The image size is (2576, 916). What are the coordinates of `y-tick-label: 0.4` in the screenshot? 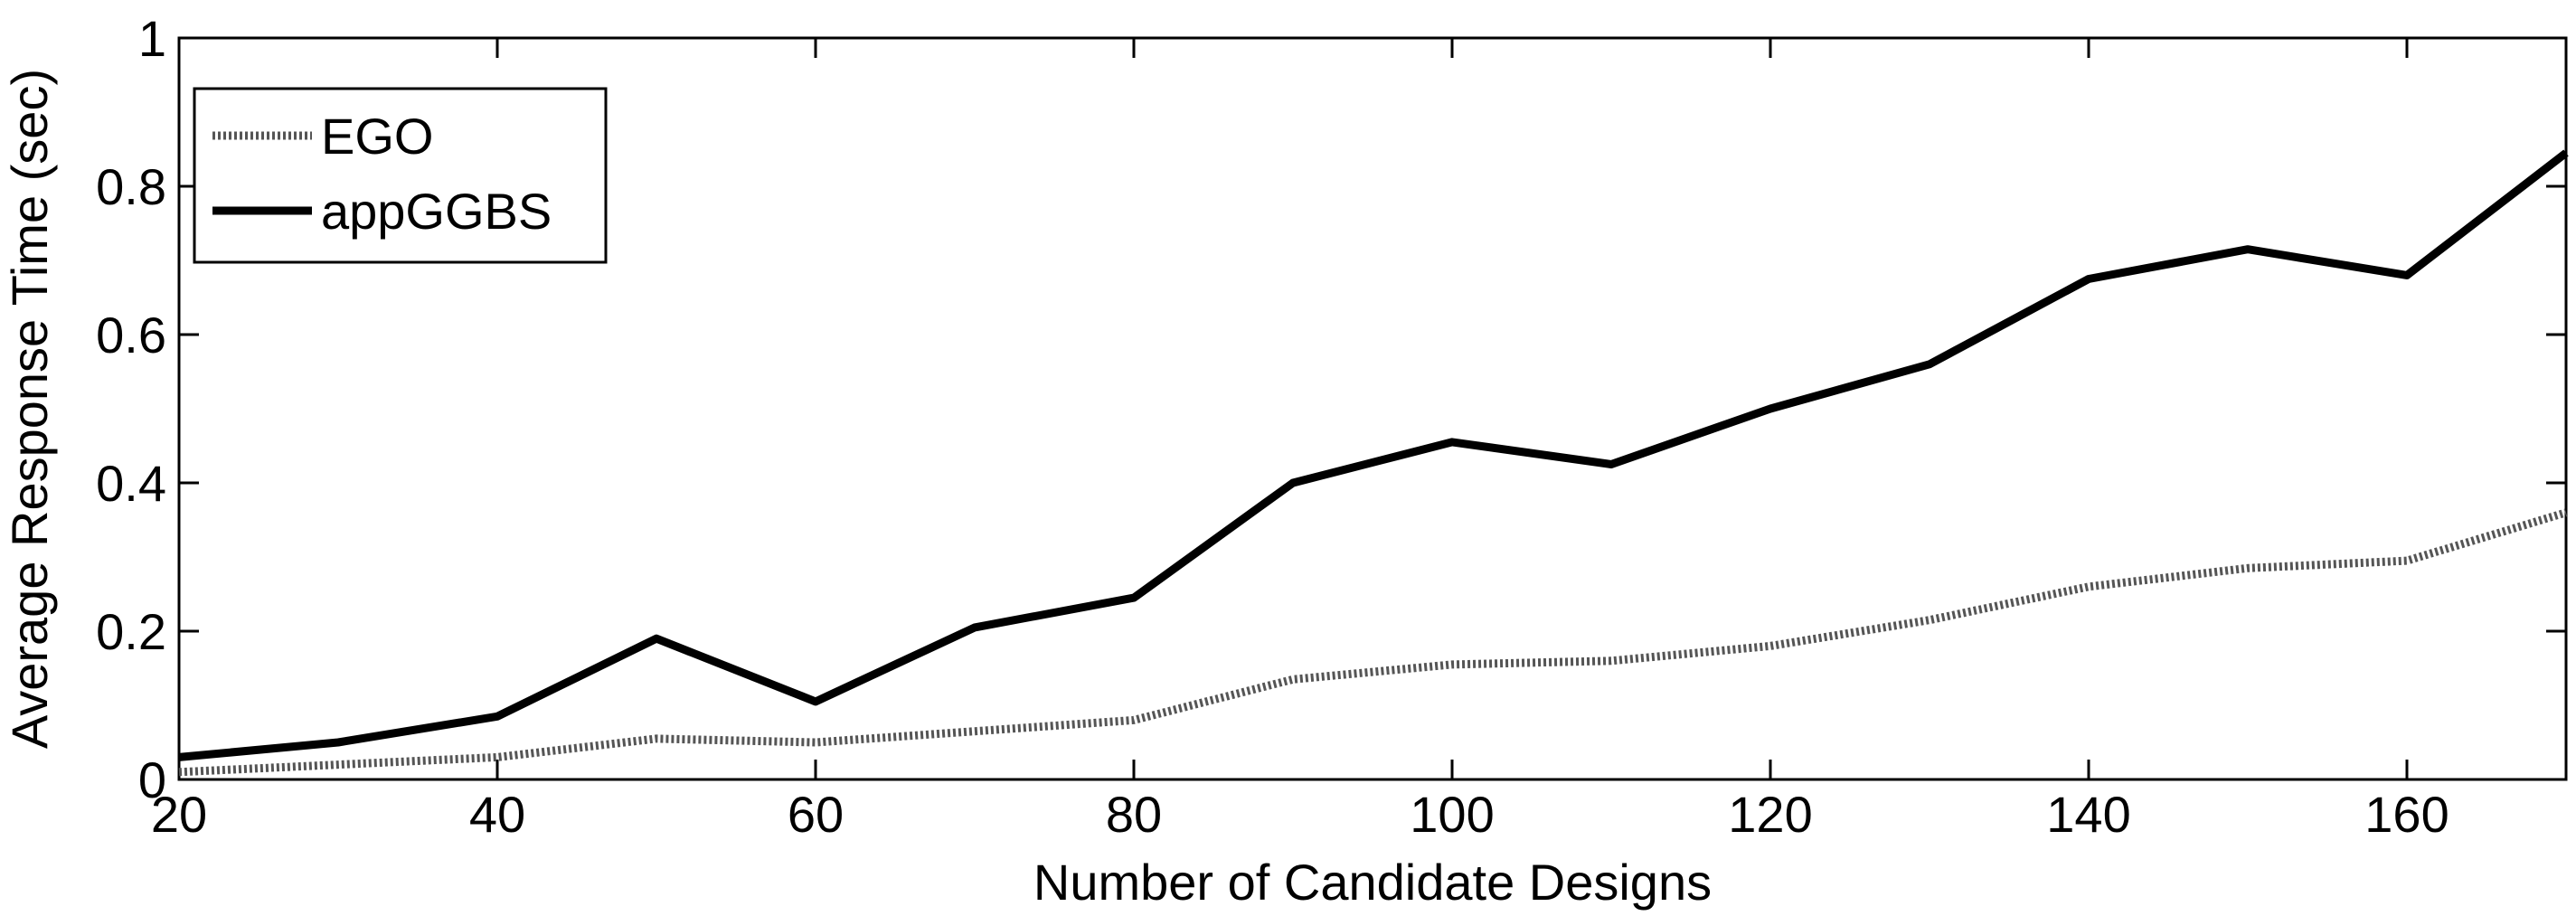 It's located at (131, 483).